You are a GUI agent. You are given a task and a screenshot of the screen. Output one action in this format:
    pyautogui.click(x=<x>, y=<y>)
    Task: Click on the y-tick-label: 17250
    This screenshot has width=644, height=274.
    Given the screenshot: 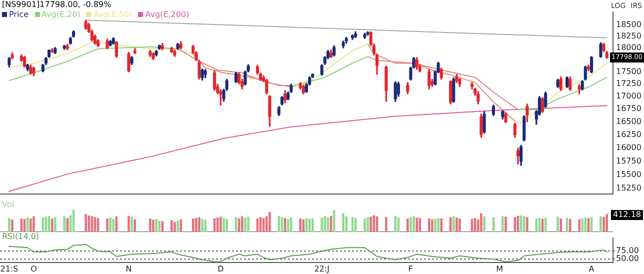 What is the action you would take?
    pyautogui.click(x=629, y=83)
    